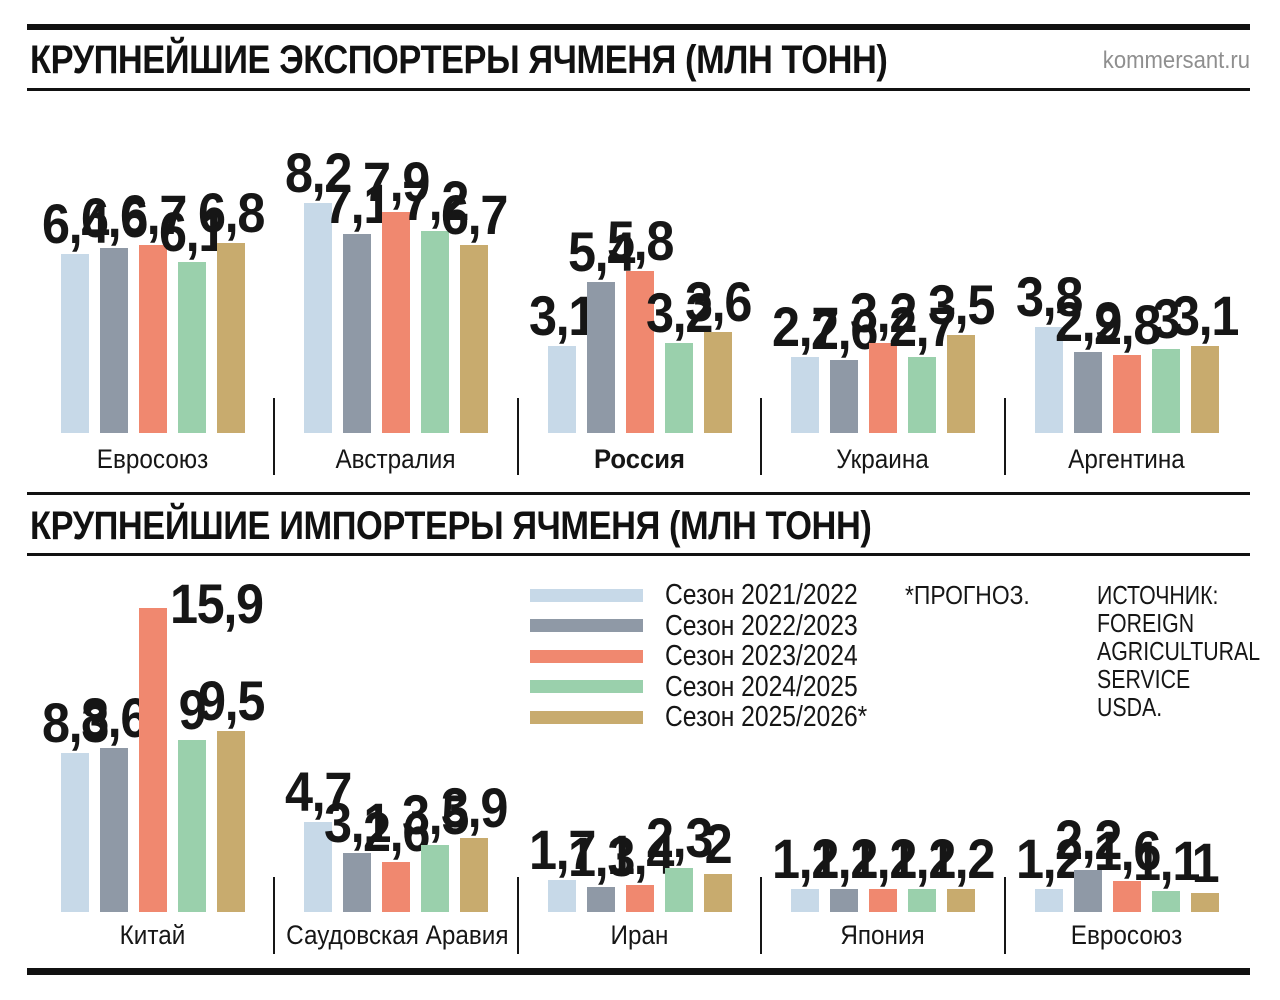 The height and width of the screenshot is (1000, 1280). I want to click on bar-value-label: 6,7, so click(473, 214).